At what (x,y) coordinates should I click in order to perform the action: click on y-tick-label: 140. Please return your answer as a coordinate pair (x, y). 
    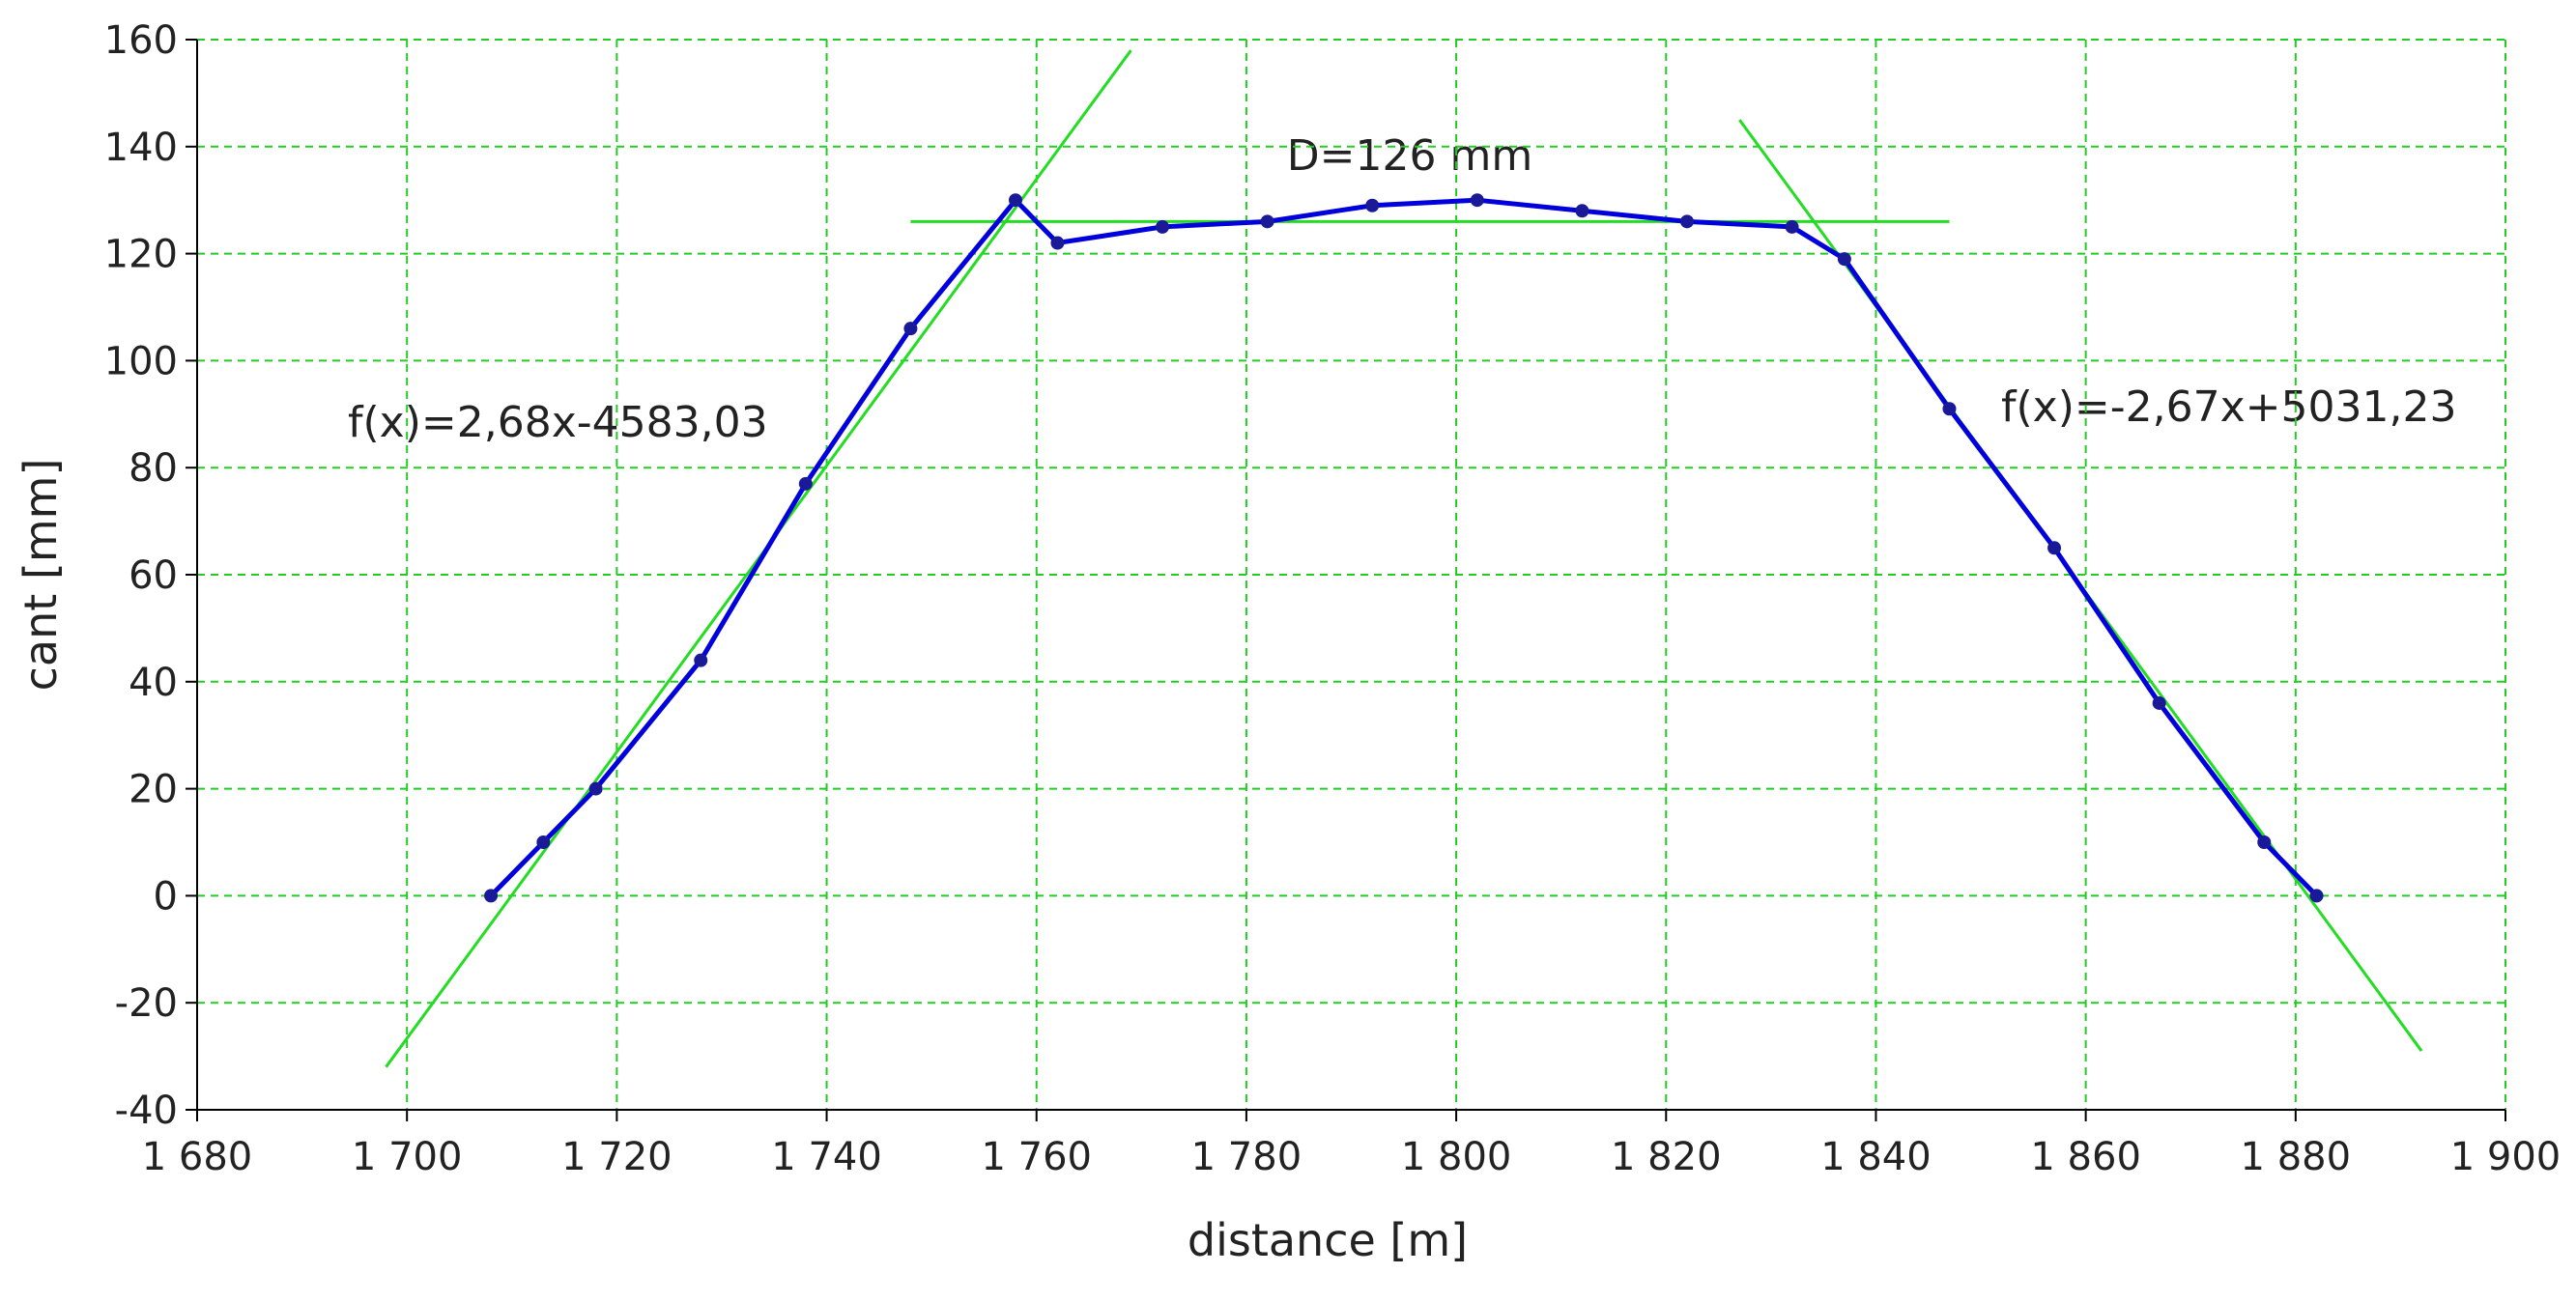
    Looking at the image, I should click on (141, 148).